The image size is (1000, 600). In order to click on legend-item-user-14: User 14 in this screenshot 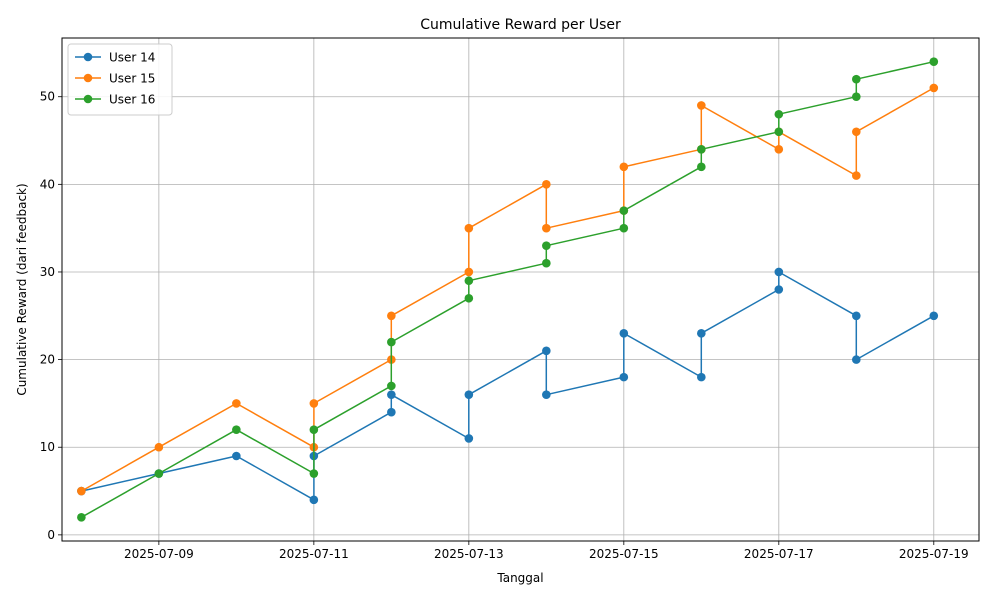, I will do `click(115, 58)`.